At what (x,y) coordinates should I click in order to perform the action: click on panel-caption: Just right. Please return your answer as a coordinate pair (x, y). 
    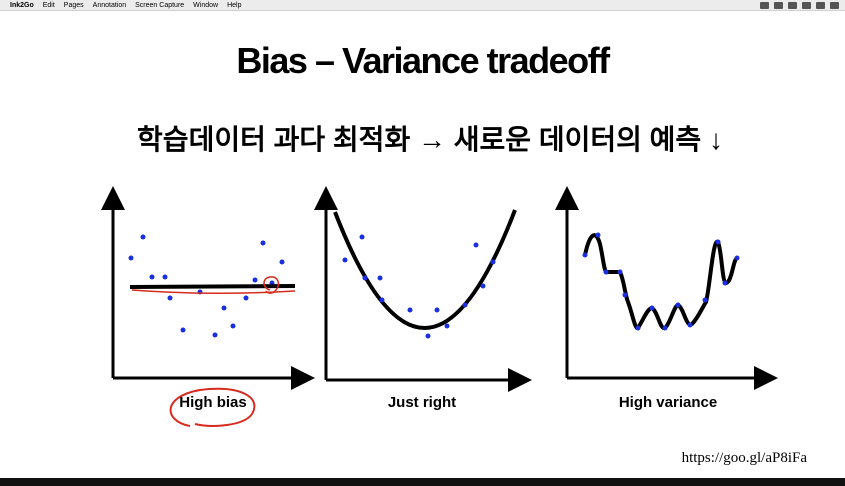
    Looking at the image, I should click on (422, 402).